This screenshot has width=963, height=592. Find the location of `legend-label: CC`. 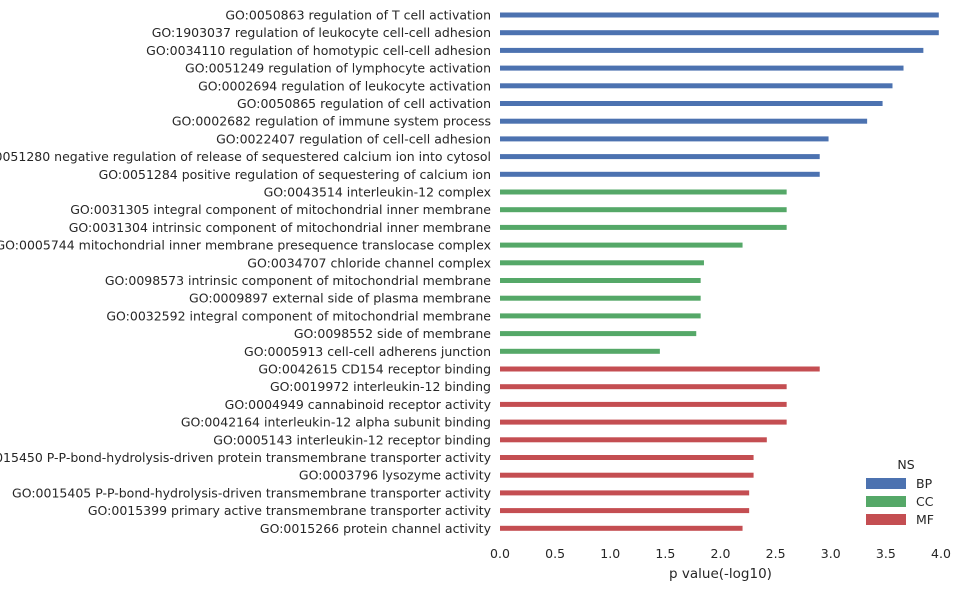

legend-label: CC is located at coordinates (925, 501).